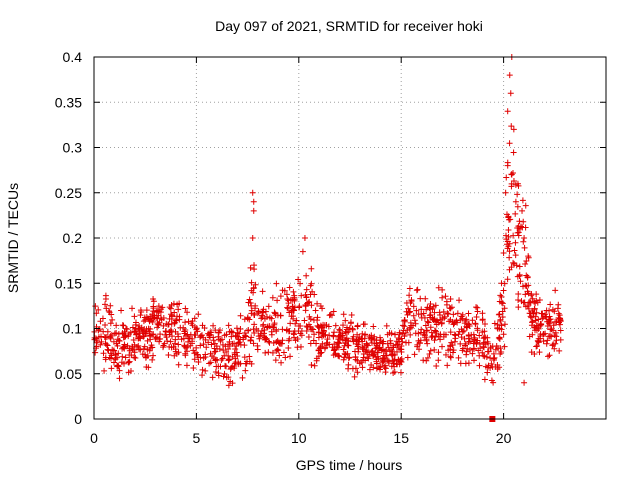  Describe the element at coordinates (73, 329) in the screenshot. I see `y-tick-label: 0.1` at that location.